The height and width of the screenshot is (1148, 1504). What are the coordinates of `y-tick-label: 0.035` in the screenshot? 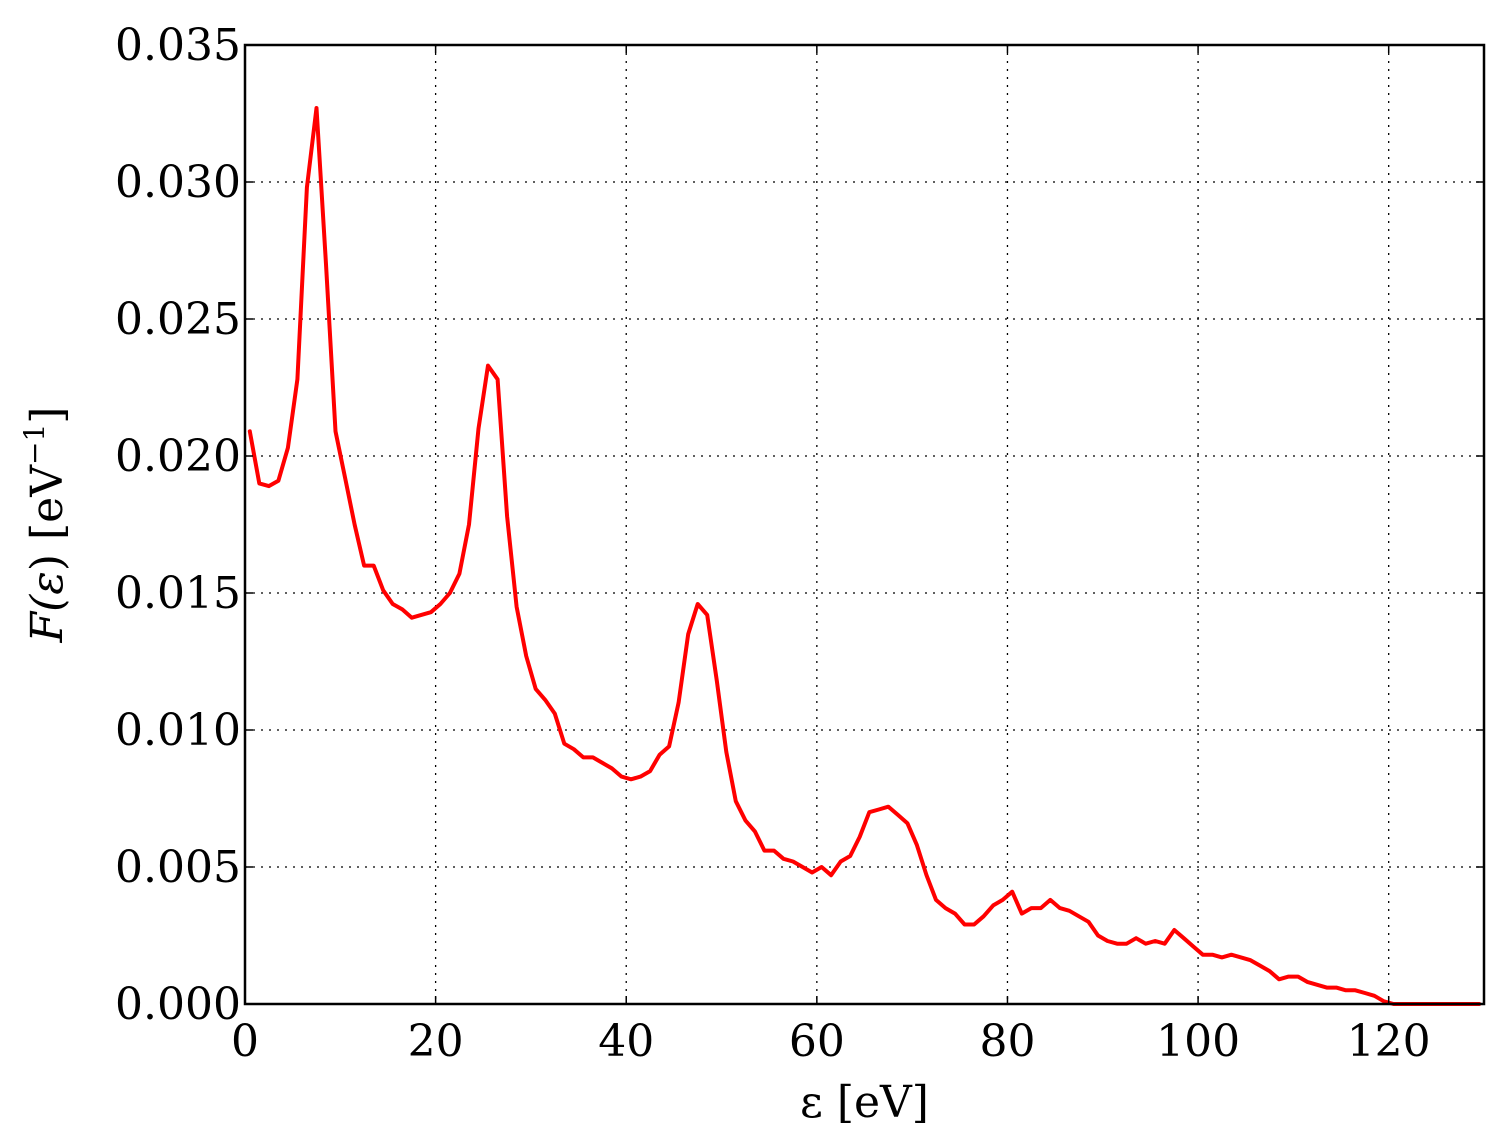 It's located at (178, 45).